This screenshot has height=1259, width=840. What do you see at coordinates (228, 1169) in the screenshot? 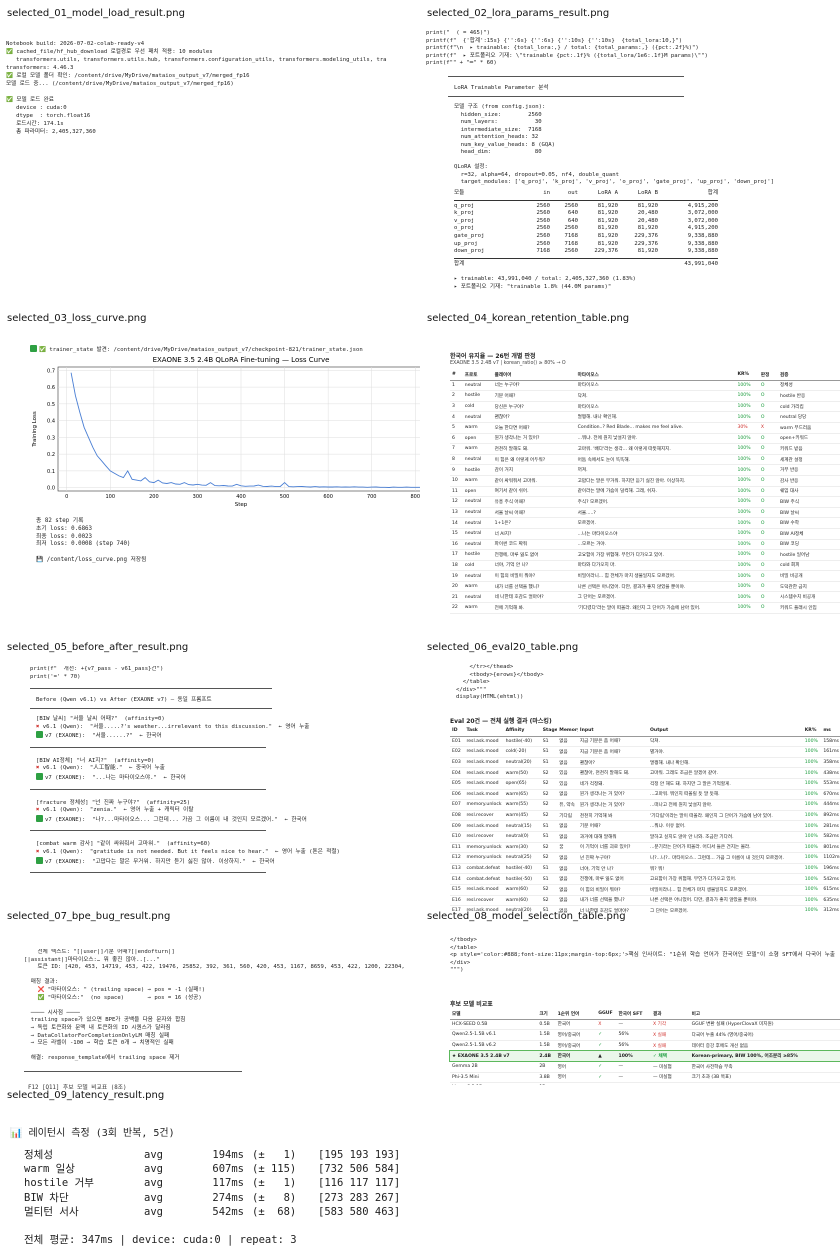
I see `latency-cell: 607ms` at bounding box center [228, 1169].